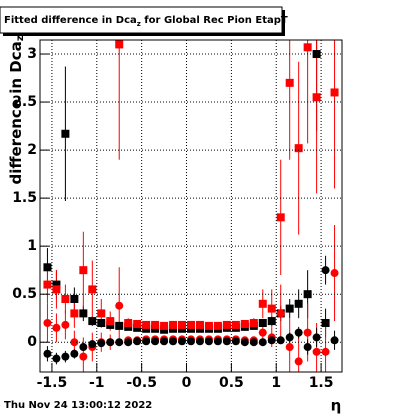  I want to click on x-tick-label: -0.5, so click(141, 383).